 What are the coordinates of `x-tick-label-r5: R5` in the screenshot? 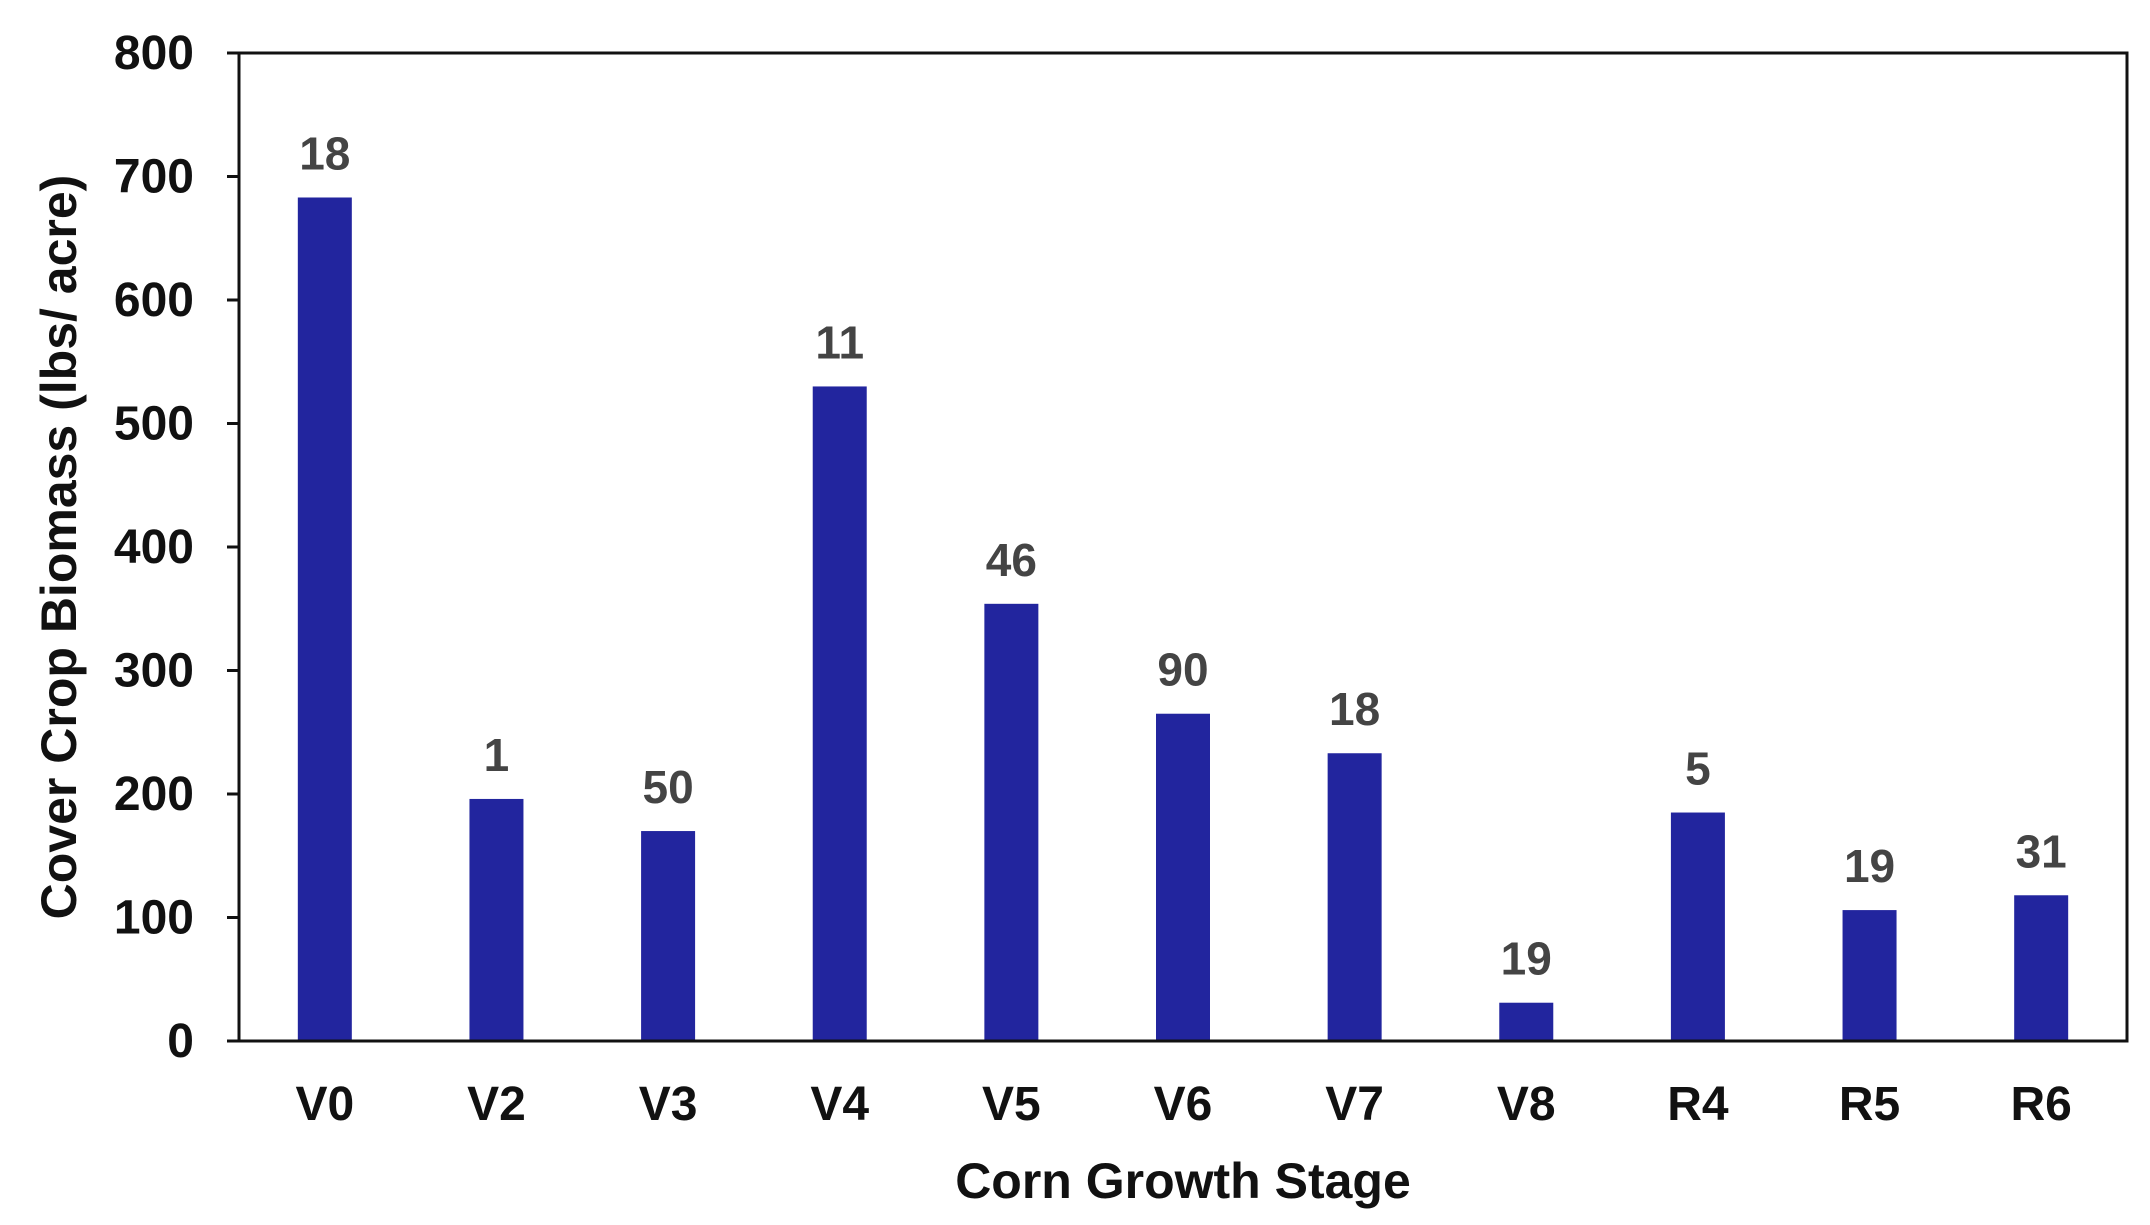 It's located at (1869, 1104).